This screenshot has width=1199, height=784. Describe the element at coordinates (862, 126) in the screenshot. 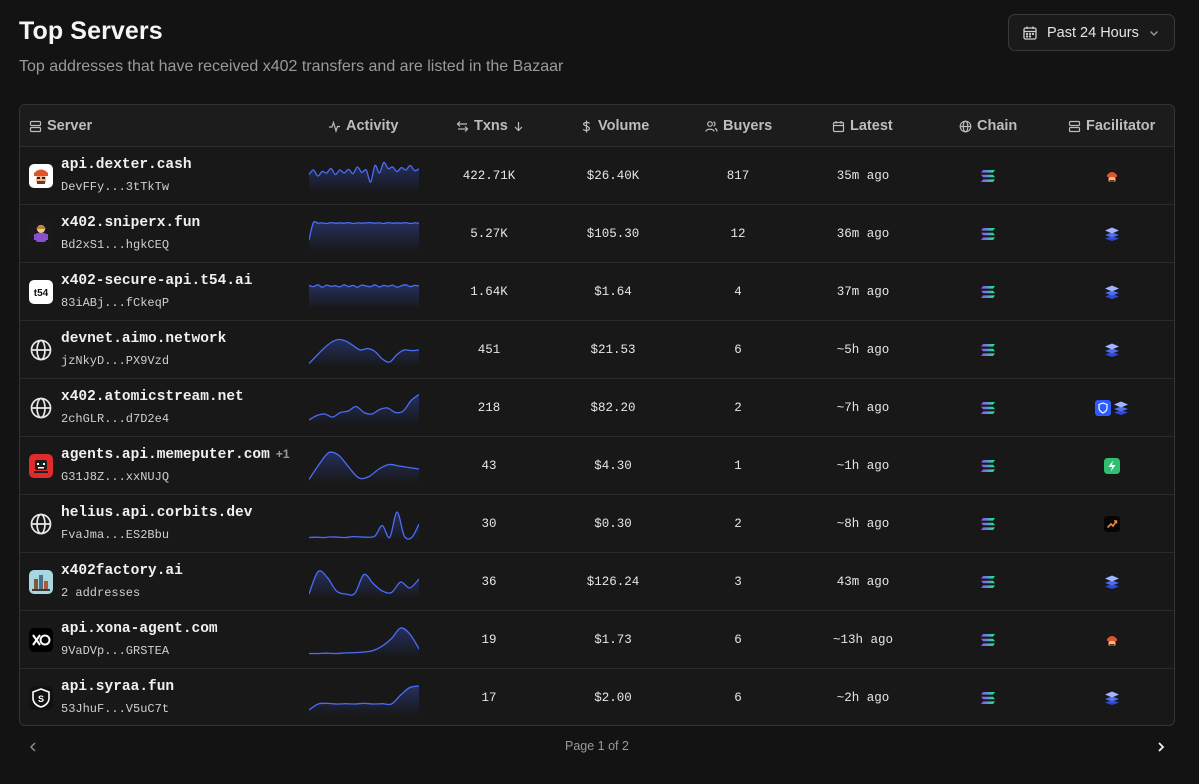

I see `header-latest: Latest` at that location.